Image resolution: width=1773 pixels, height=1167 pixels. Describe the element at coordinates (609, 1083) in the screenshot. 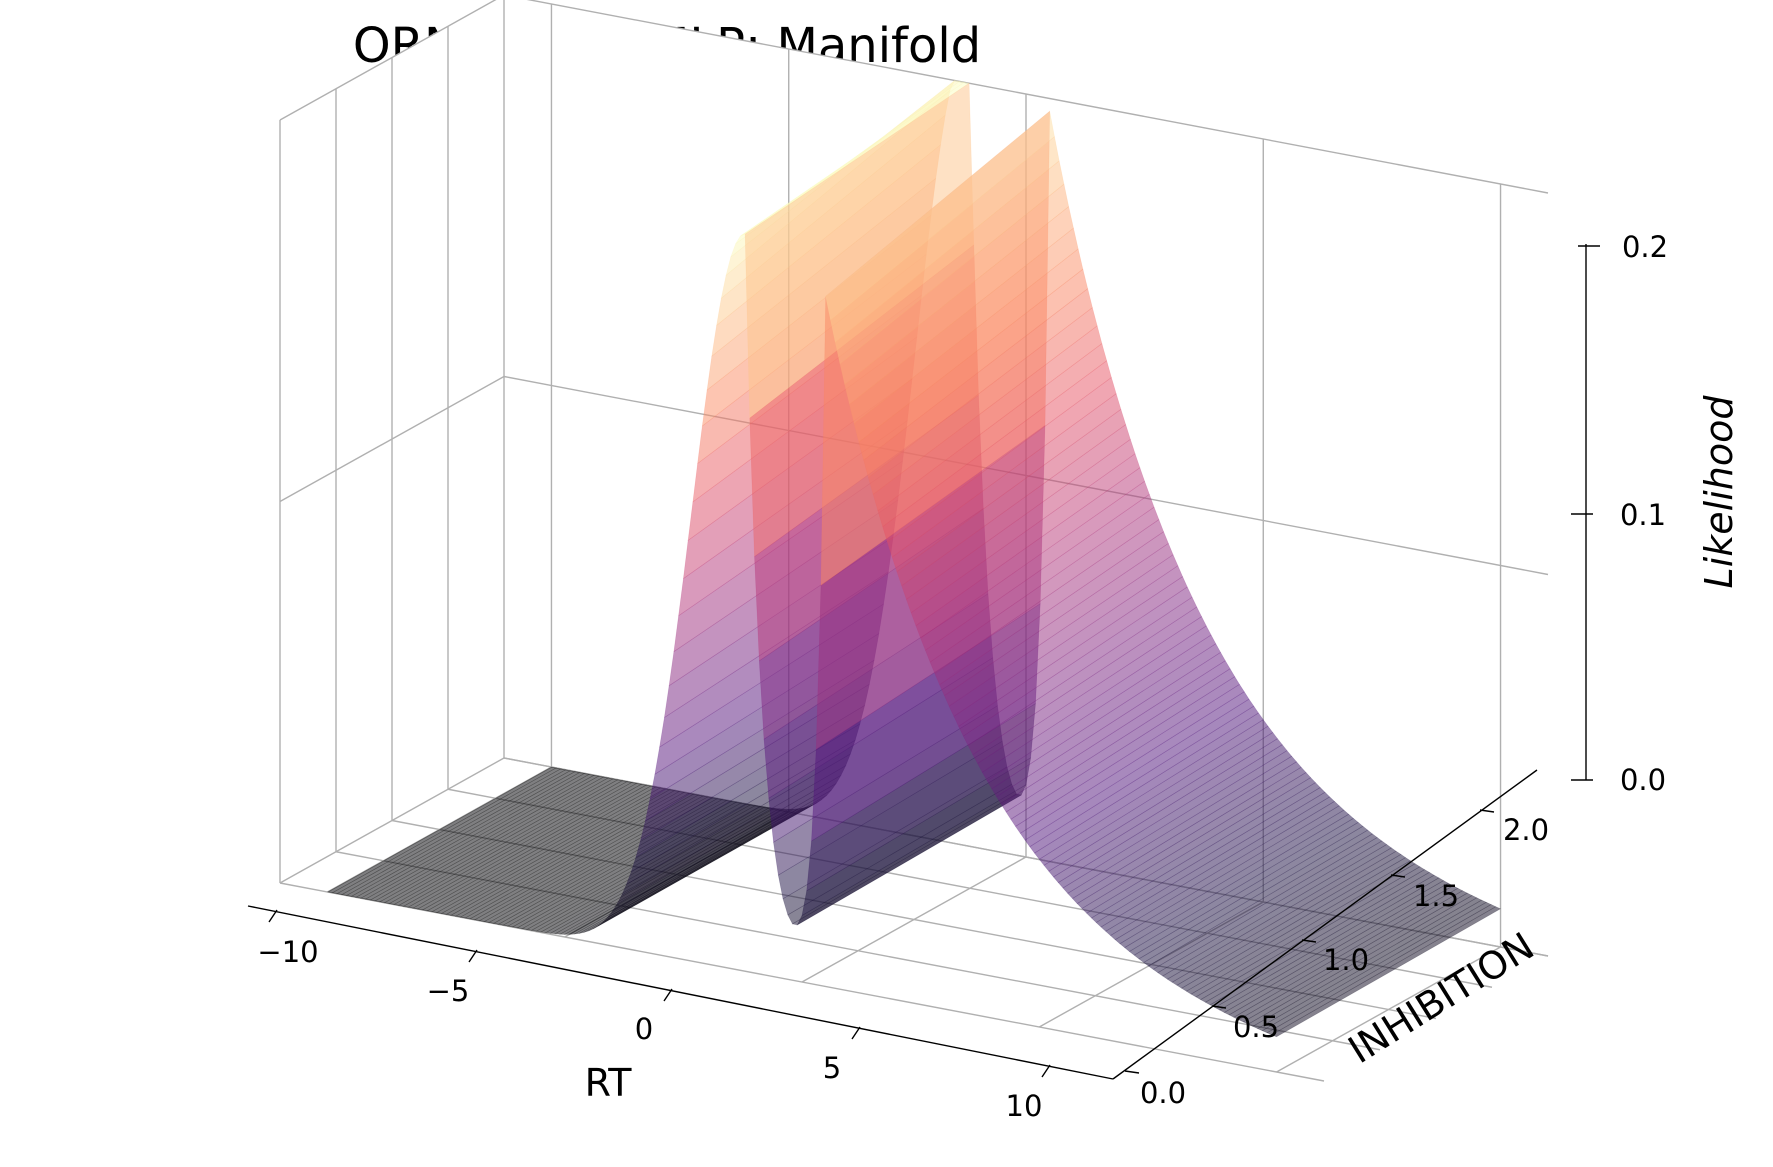

I see `x-axis-label: RT` at that location.